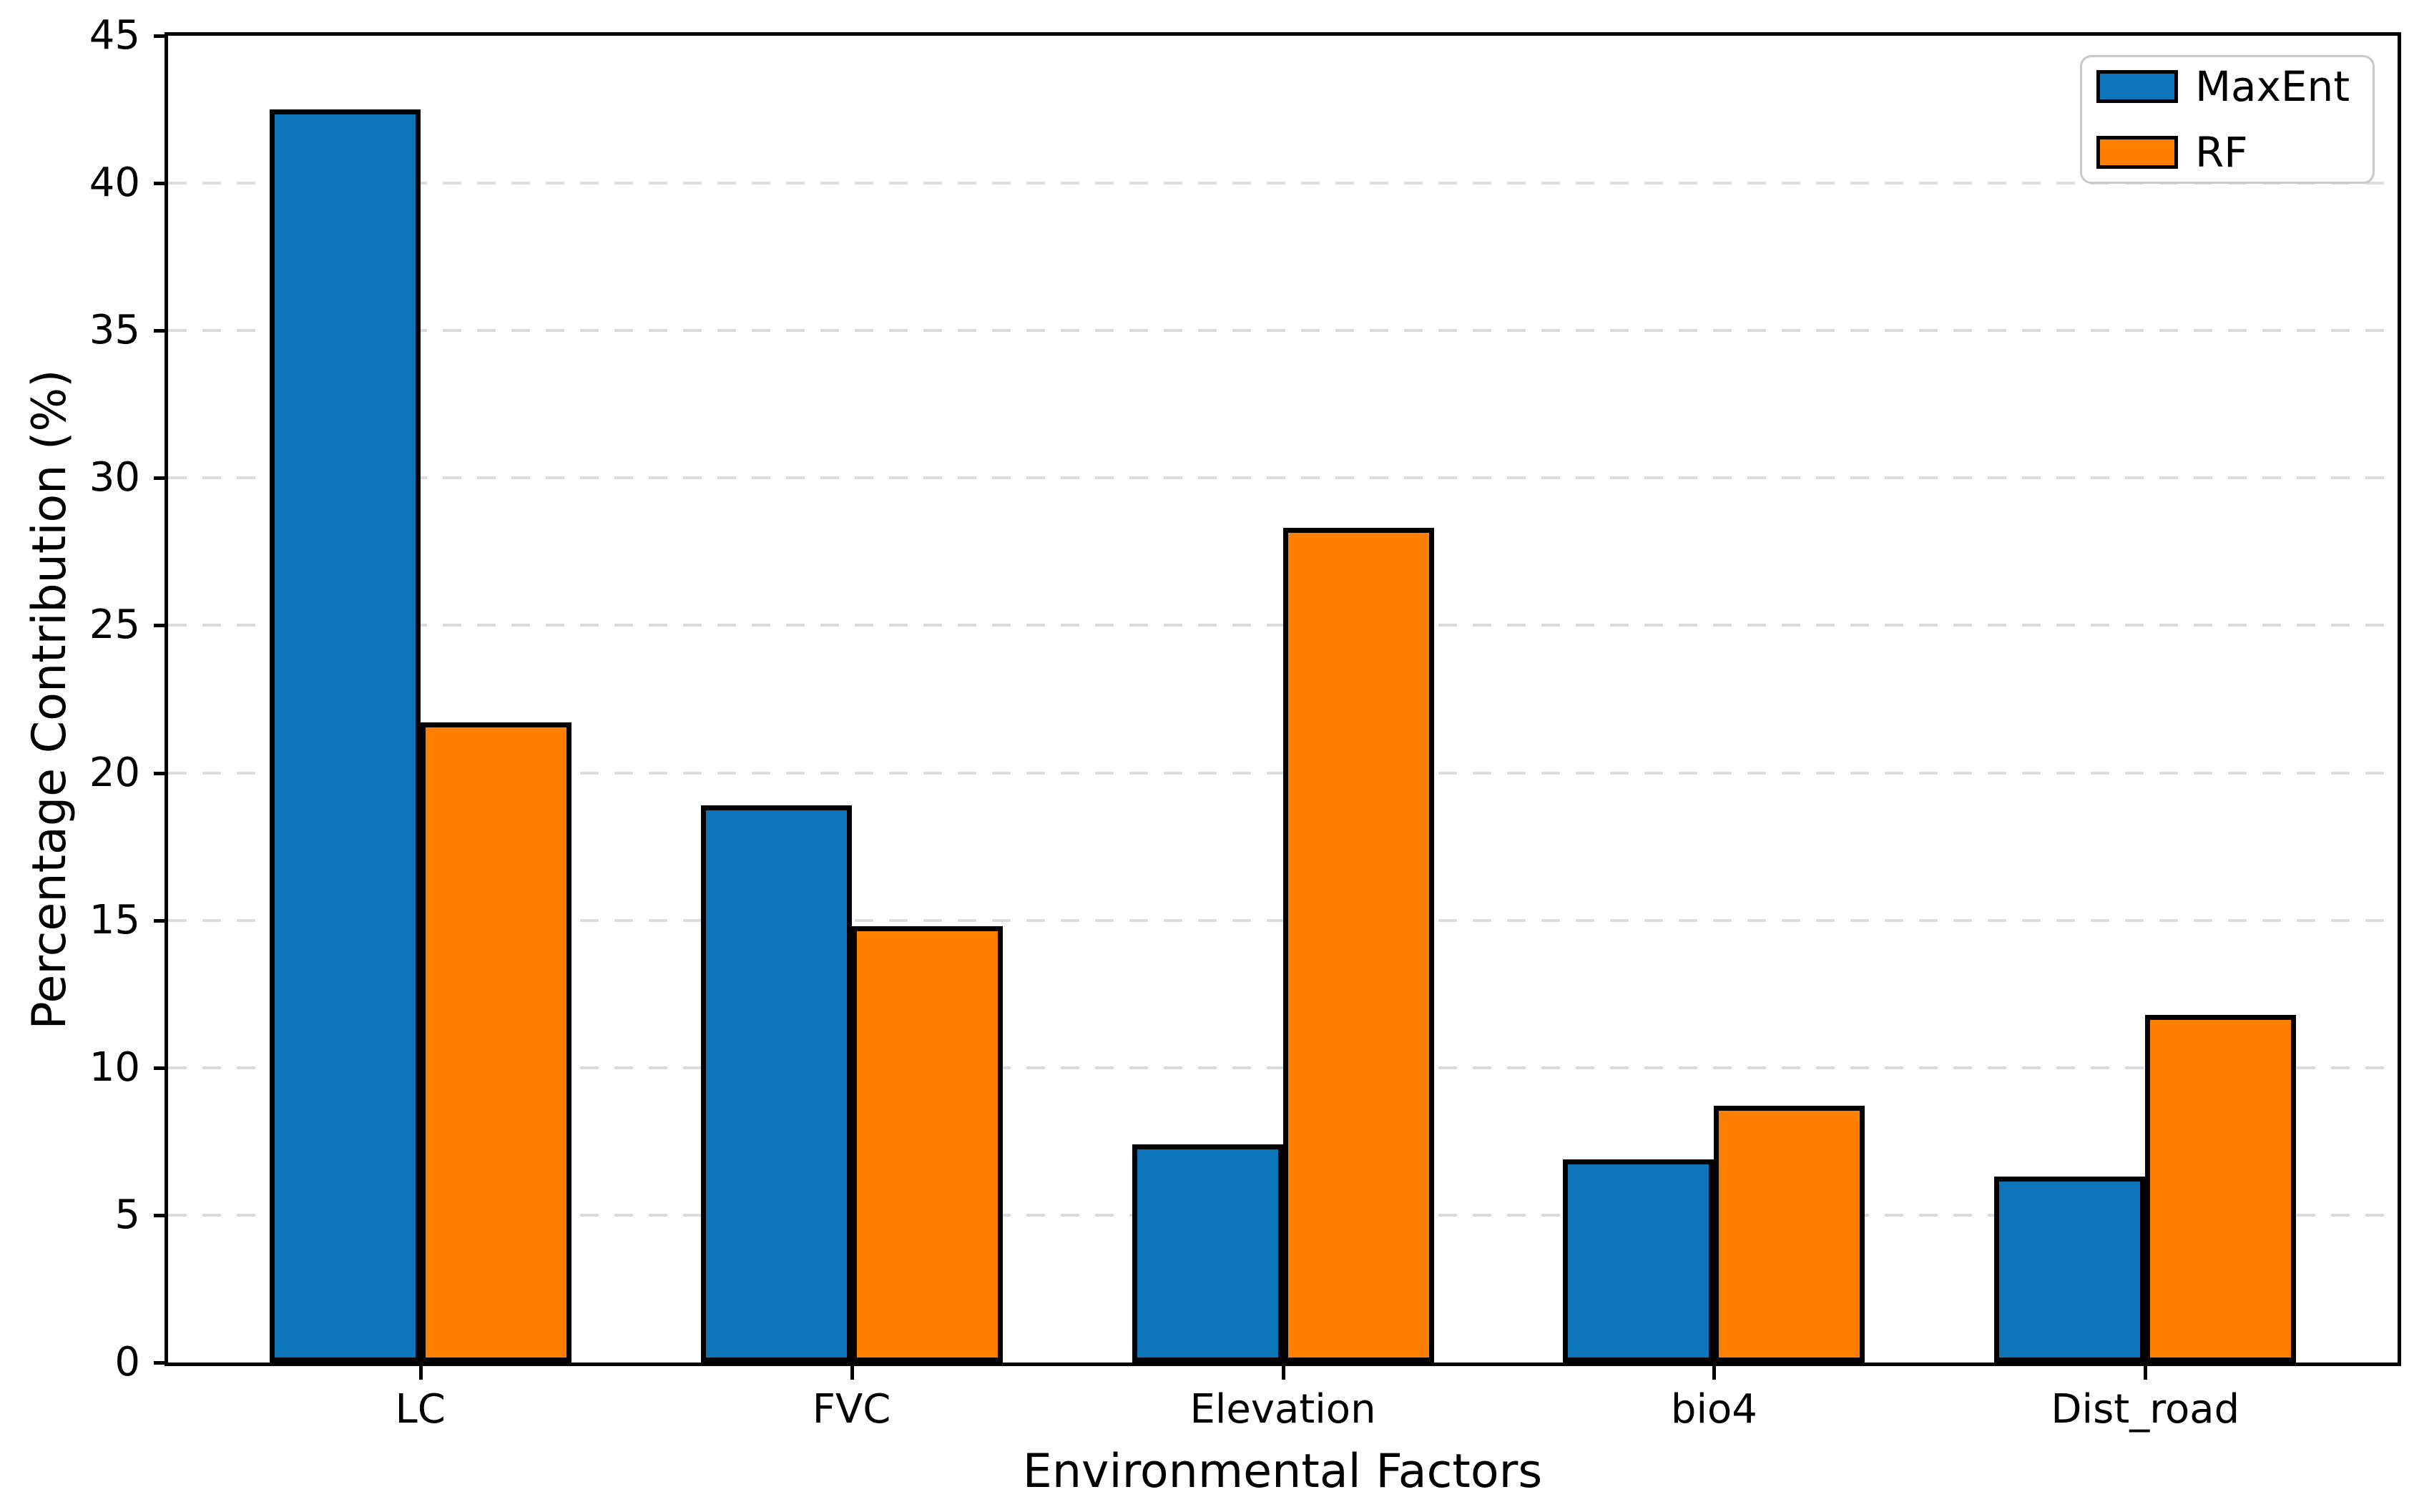 The image size is (2409, 1512). What do you see at coordinates (114, 1067) in the screenshot?
I see `y-tick-label-10: 10` at bounding box center [114, 1067].